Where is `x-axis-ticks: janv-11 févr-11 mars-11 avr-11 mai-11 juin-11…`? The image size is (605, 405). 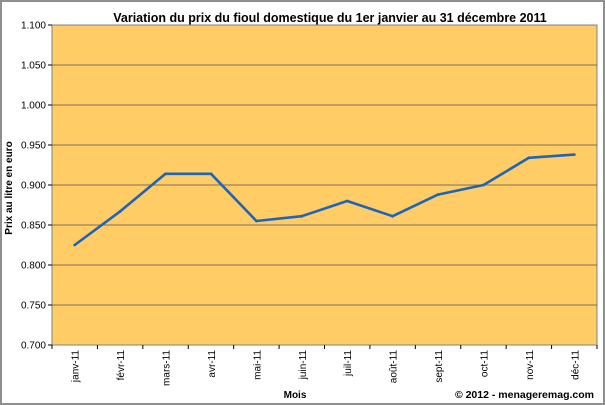 x-axis-ticks: janv-11 févr-11 mars-11 avr-11 mai-11 juin-11… is located at coordinates (324, 365).